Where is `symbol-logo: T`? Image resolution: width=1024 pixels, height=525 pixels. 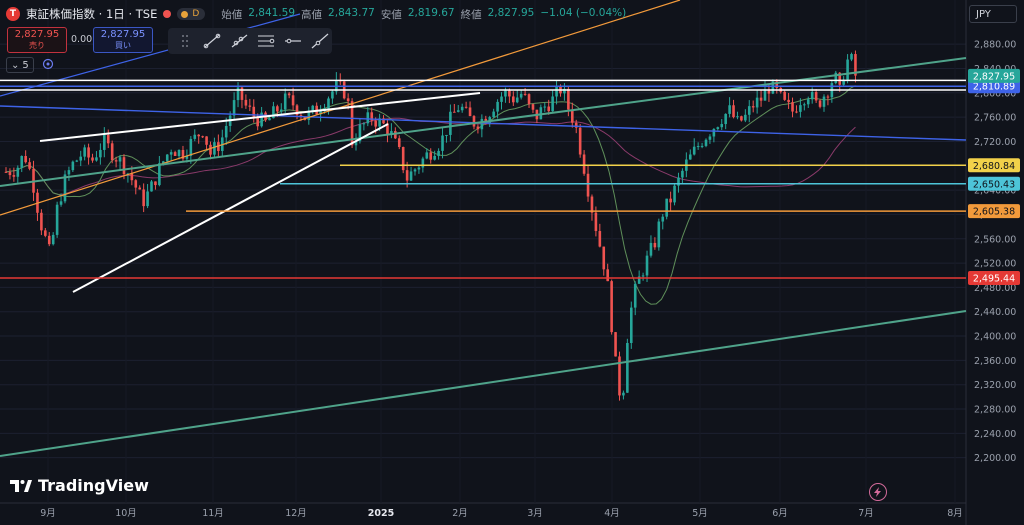
symbol-logo: T is located at coordinates (13, 14).